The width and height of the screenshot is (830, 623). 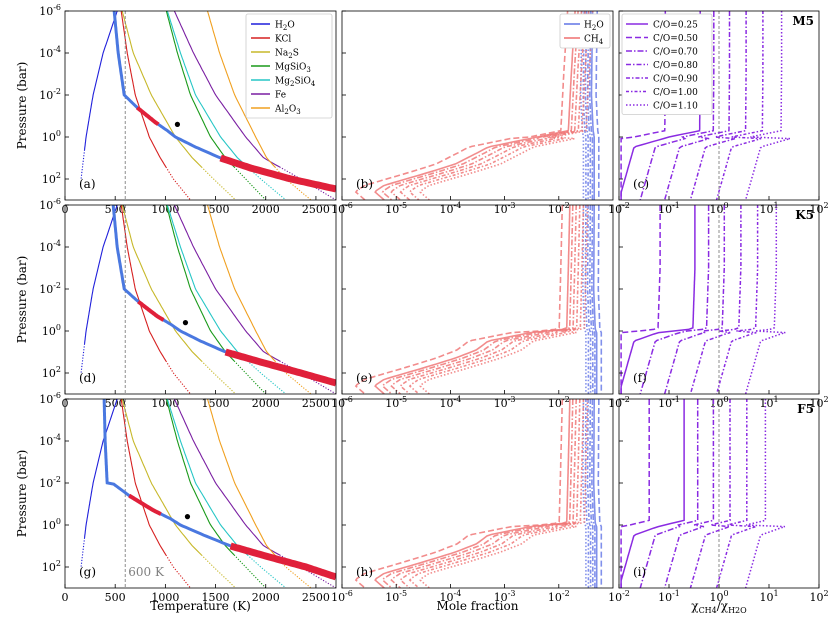 What do you see at coordinates (675, 107) in the screenshot?
I see `legend-label: C/O=1.10` at bounding box center [675, 107].